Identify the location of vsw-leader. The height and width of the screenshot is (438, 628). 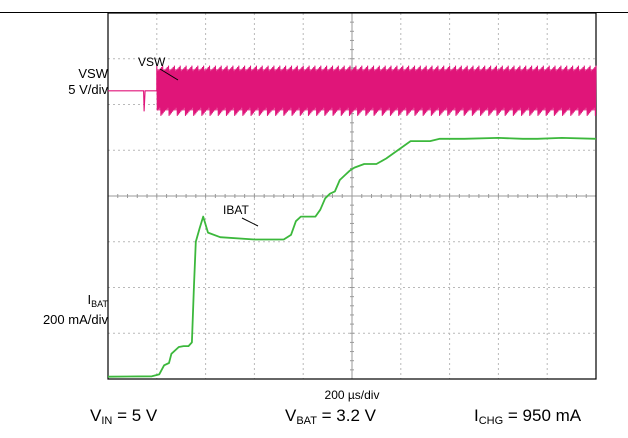
(169, 74).